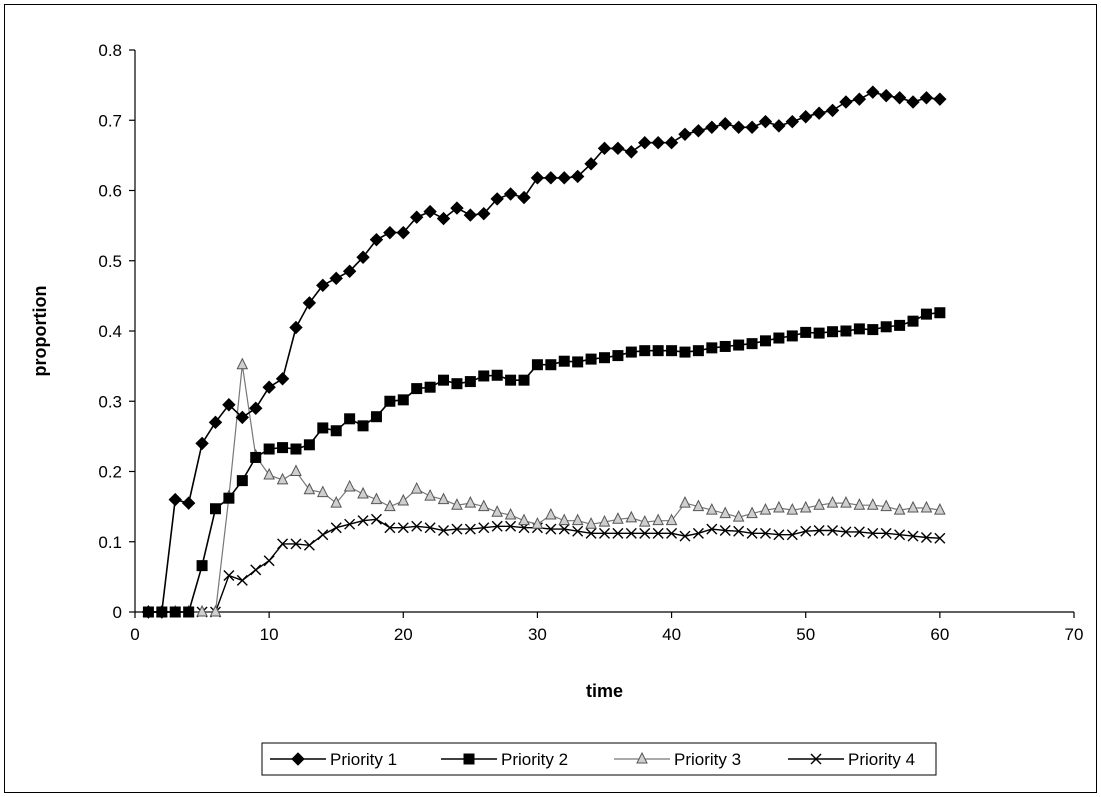 The height and width of the screenshot is (797, 1101). I want to click on legend-item: Priority 1, so click(333, 759).